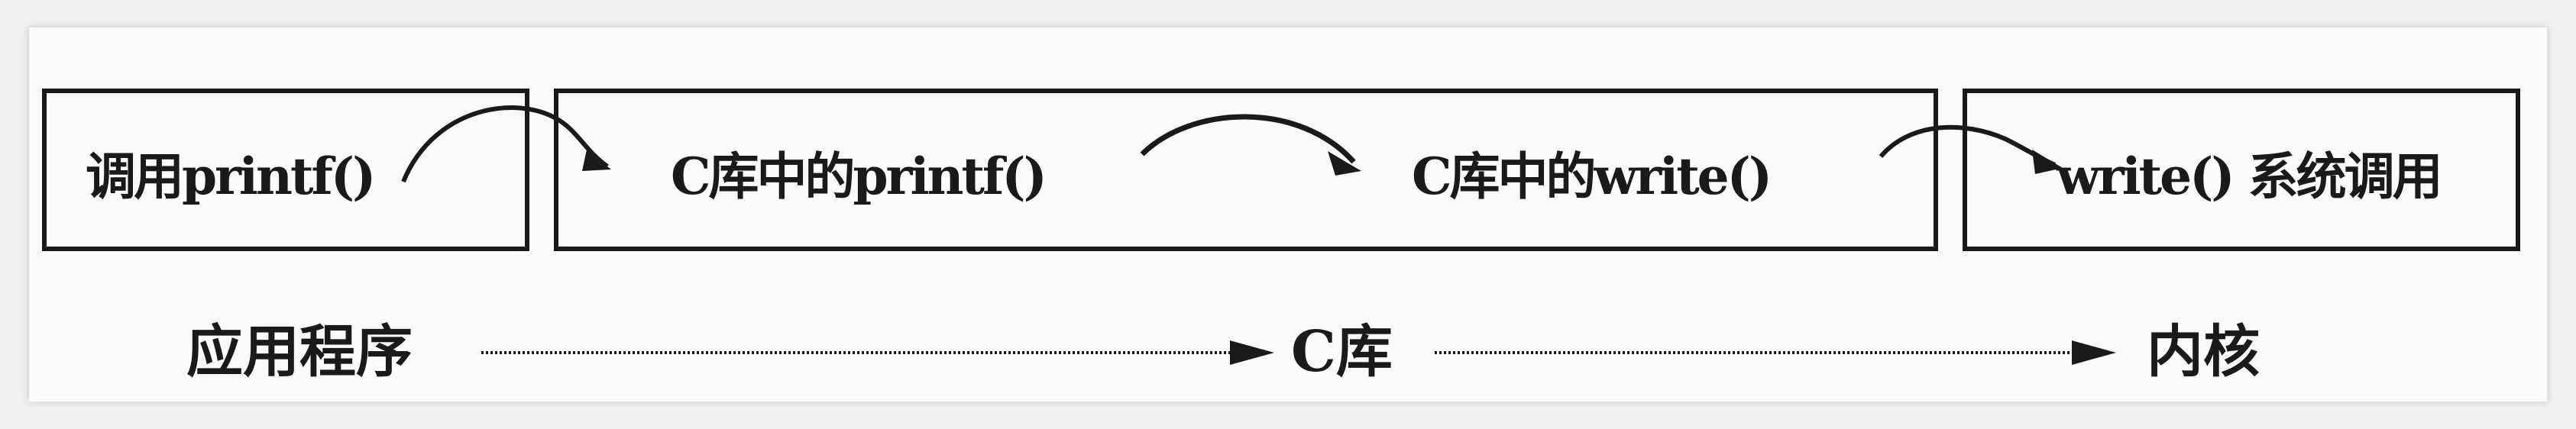 Image resolution: width=2576 pixels, height=429 pixels. What do you see at coordinates (1968, 146) in the screenshot?
I see `c-write-to-syscall-arrow` at bounding box center [1968, 146].